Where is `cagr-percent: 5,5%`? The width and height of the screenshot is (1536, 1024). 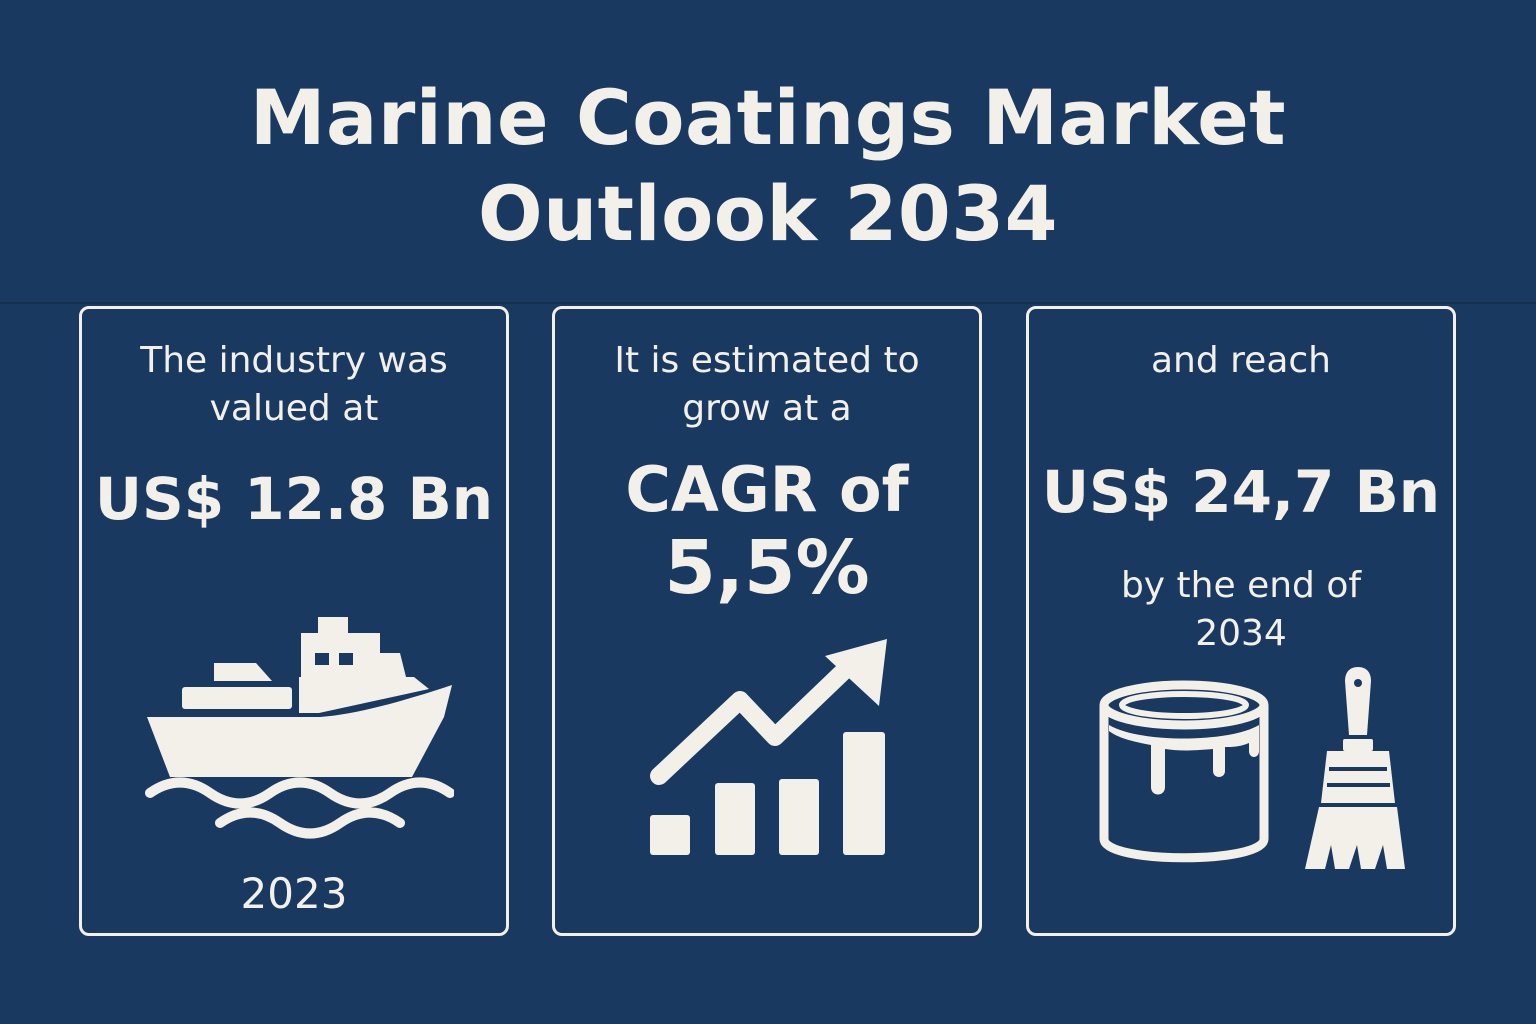 cagr-percent: 5,5% is located at coordinates (767, 568).